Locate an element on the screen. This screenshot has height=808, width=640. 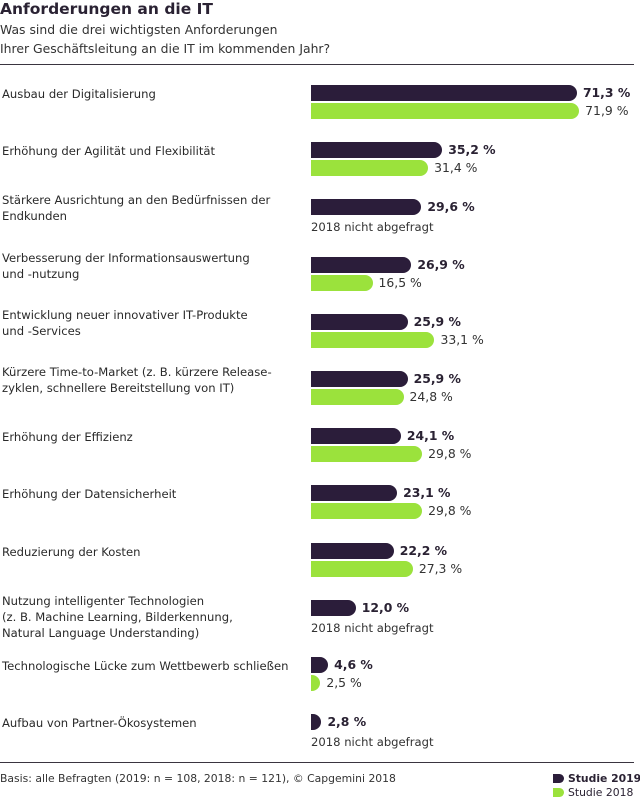
category-label-line: Verbesserung der Informationsauswertung is located at coordinates (126, 257).